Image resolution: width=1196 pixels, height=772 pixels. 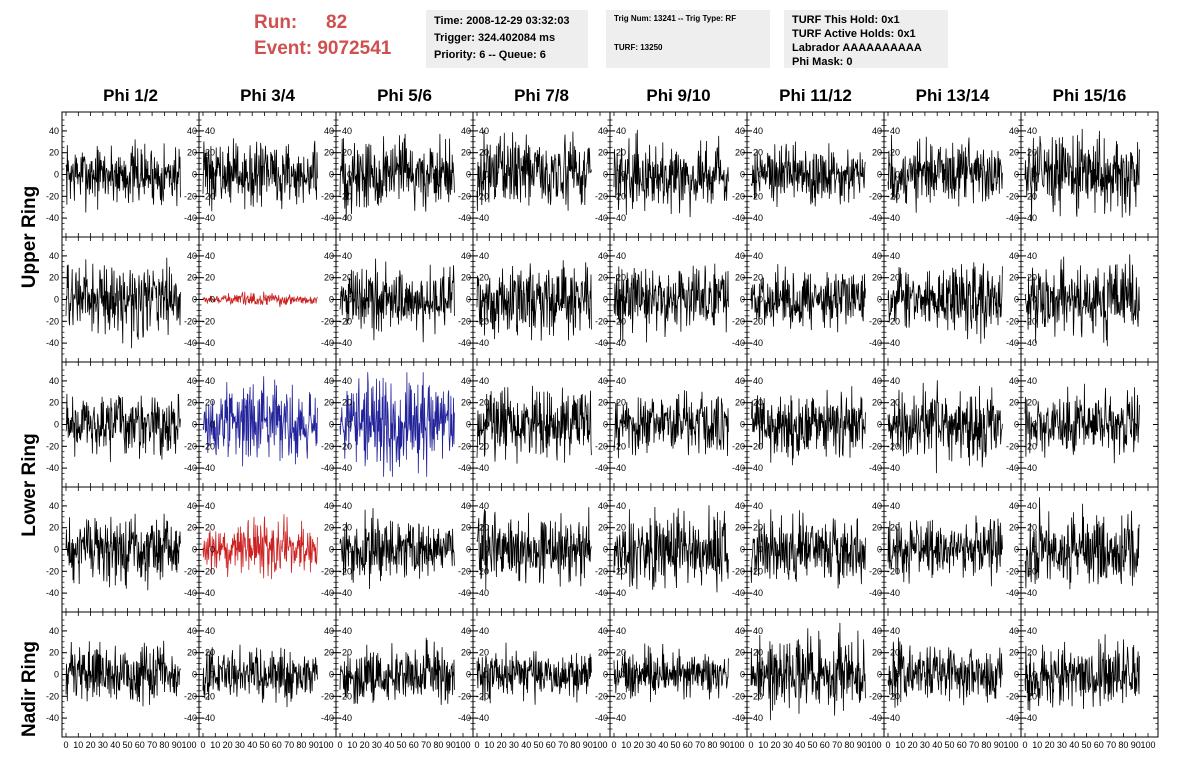 I want to click on panel-frame, so click(x=678, y=299).